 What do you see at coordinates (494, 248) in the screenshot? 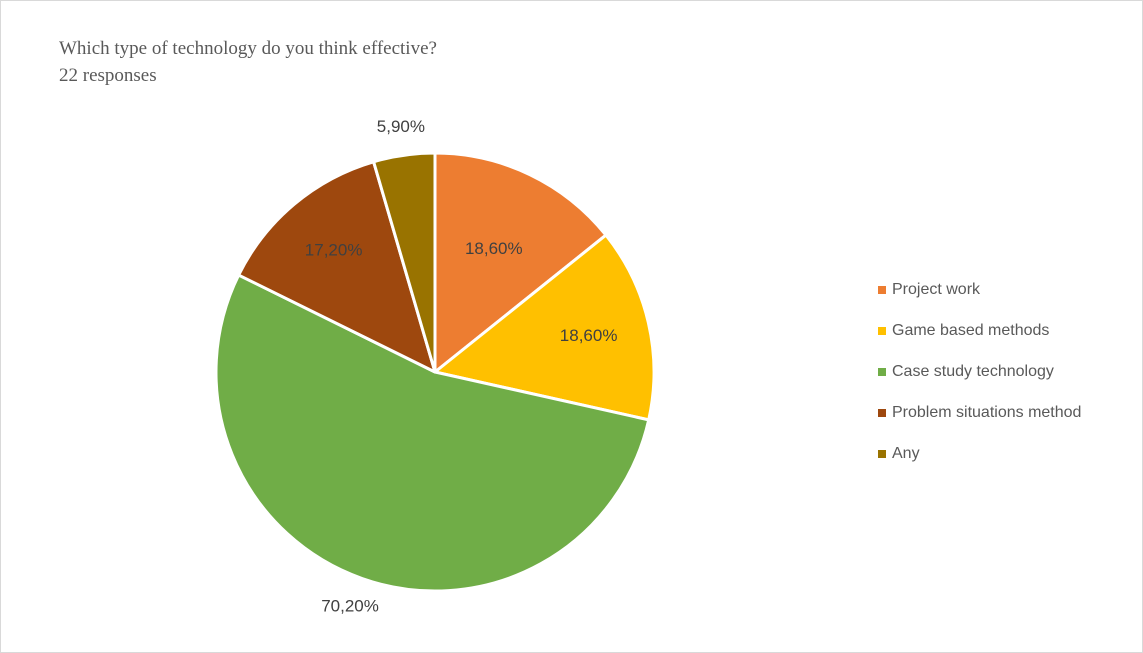
I see `slice-label-project-work: 18,60%` at bounding box center [494, 248].